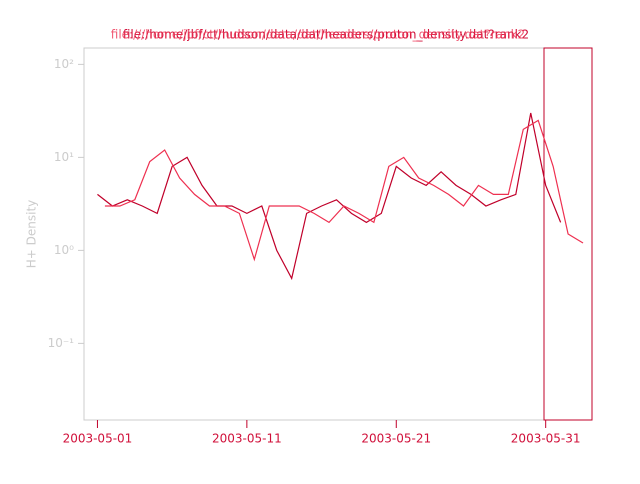 Image resolution: width=640 pixels, height=484 pixels. I want to click on y-tick-label: 10¹, so click(64, 157).